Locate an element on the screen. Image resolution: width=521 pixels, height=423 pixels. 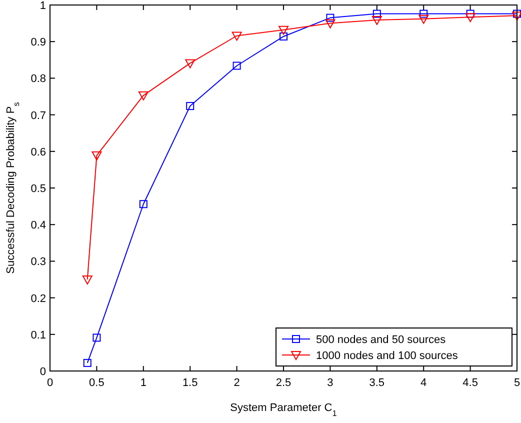
y-tick-label: 0.3 is located at coordinates (38, 262).